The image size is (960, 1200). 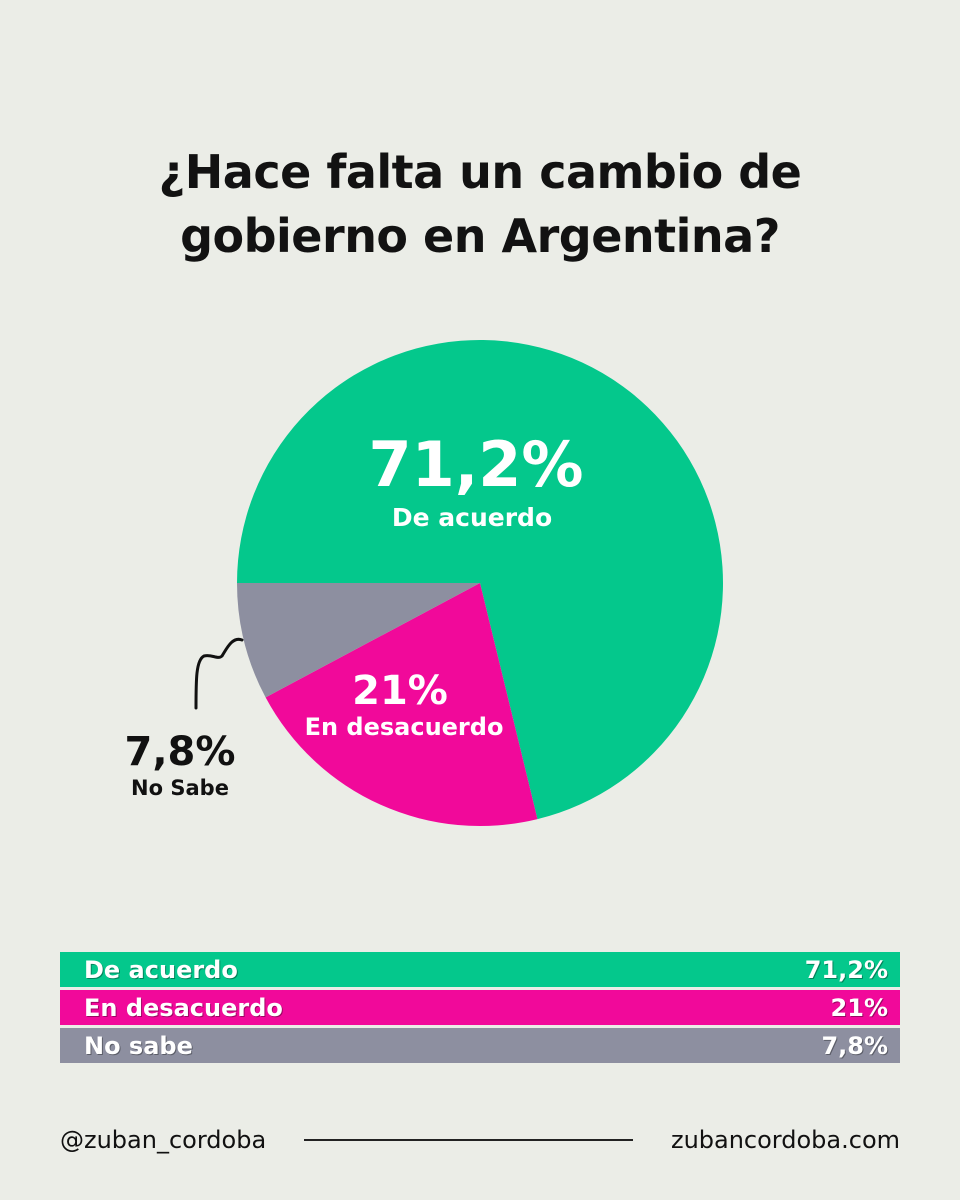 What do you see at coordinates (480, 1045) in the screenshot?
I see `legend-row-no-sabe: No sabe 7,8%` at bounding box center [480, 1045].